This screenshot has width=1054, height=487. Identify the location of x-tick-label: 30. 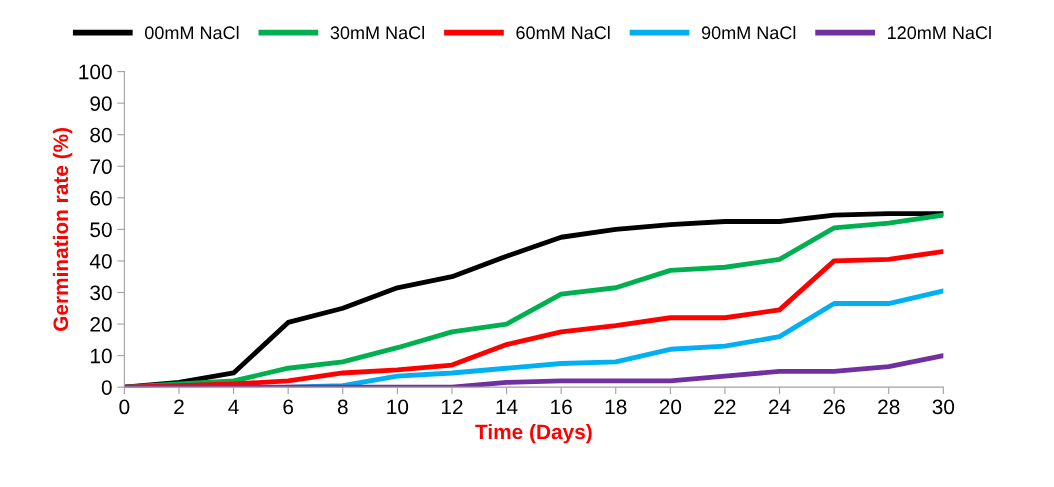
(943, 407).